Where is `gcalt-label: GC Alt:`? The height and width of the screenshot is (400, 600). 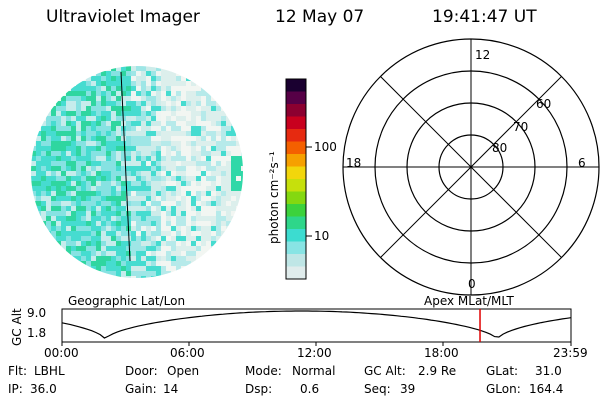
gcalt-label: GC Alt: is located at coordinates (385, 371).